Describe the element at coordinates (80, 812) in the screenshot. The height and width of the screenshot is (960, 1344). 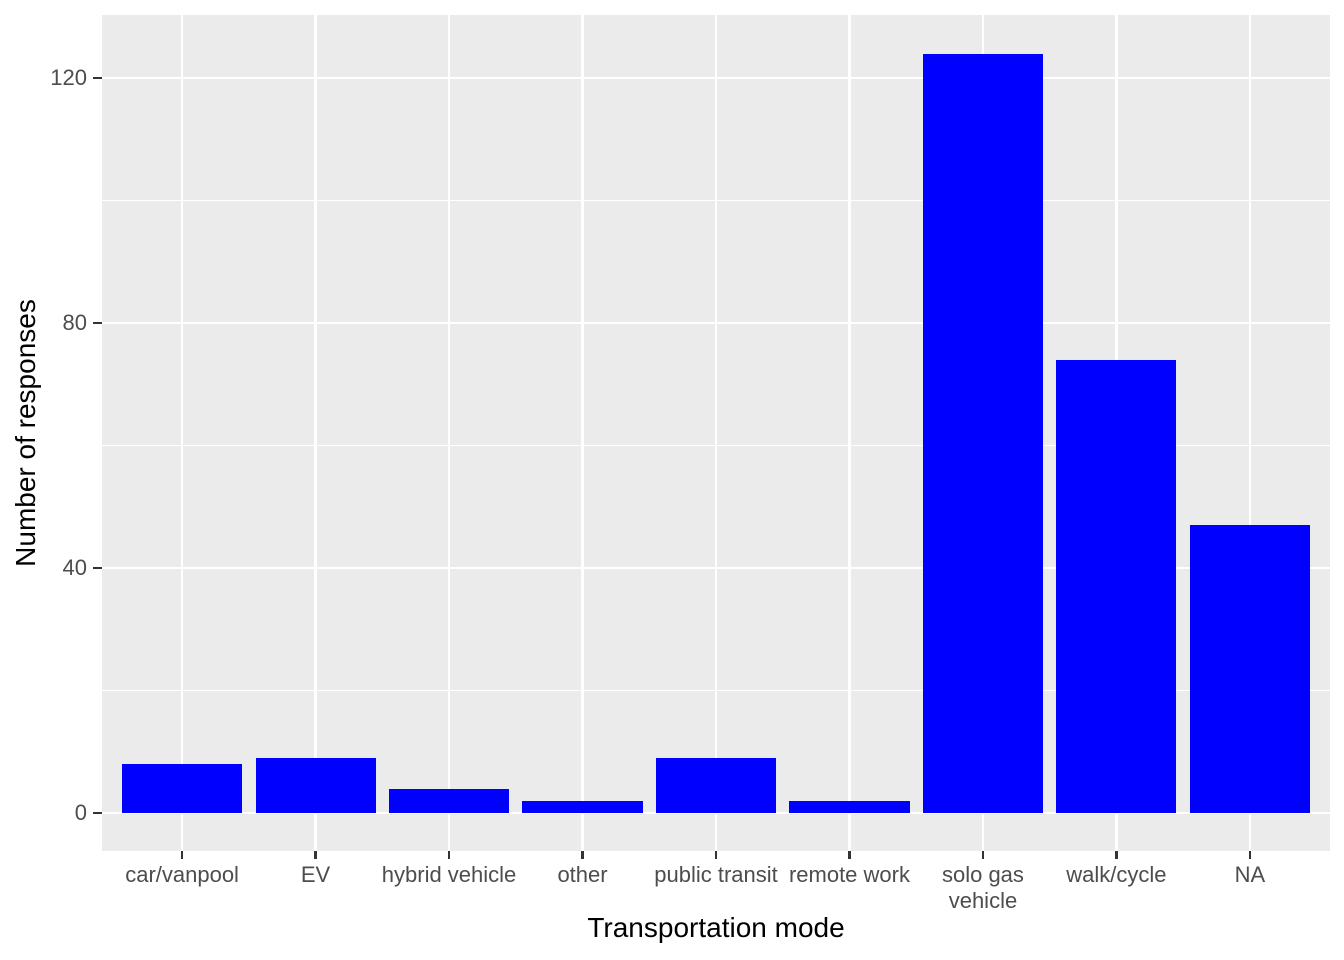
I see `y-tick-label-0: 0` at that location.